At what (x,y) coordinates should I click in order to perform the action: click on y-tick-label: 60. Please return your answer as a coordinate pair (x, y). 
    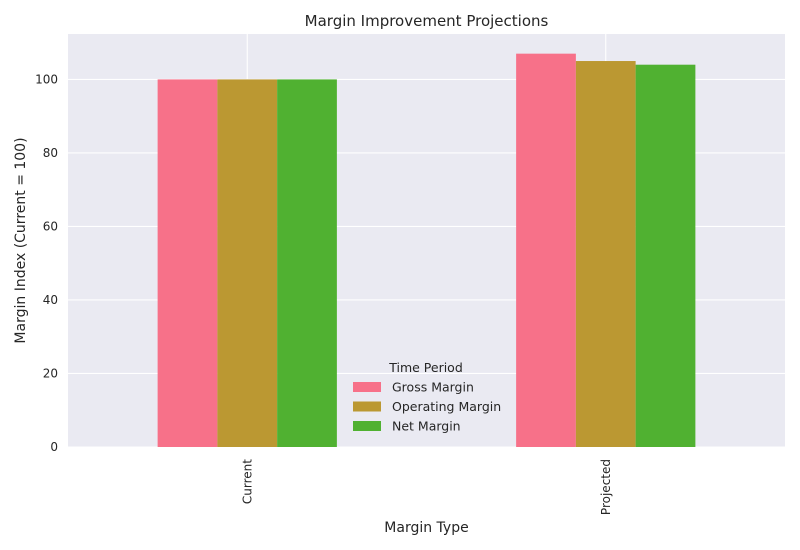
    Looking at the image, I should click on (50, 226).